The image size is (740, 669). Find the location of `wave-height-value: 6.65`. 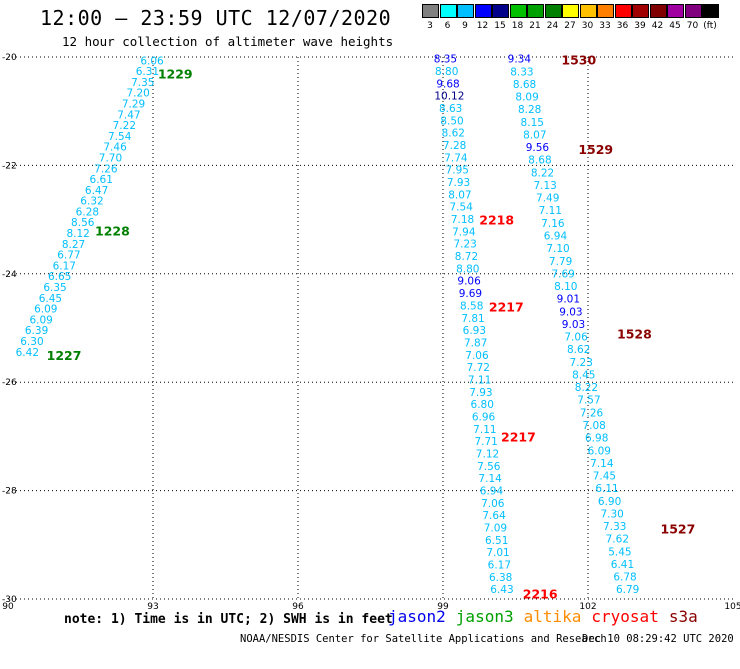

wave-height-value: 6.65 is located at coordinates (59, 277).